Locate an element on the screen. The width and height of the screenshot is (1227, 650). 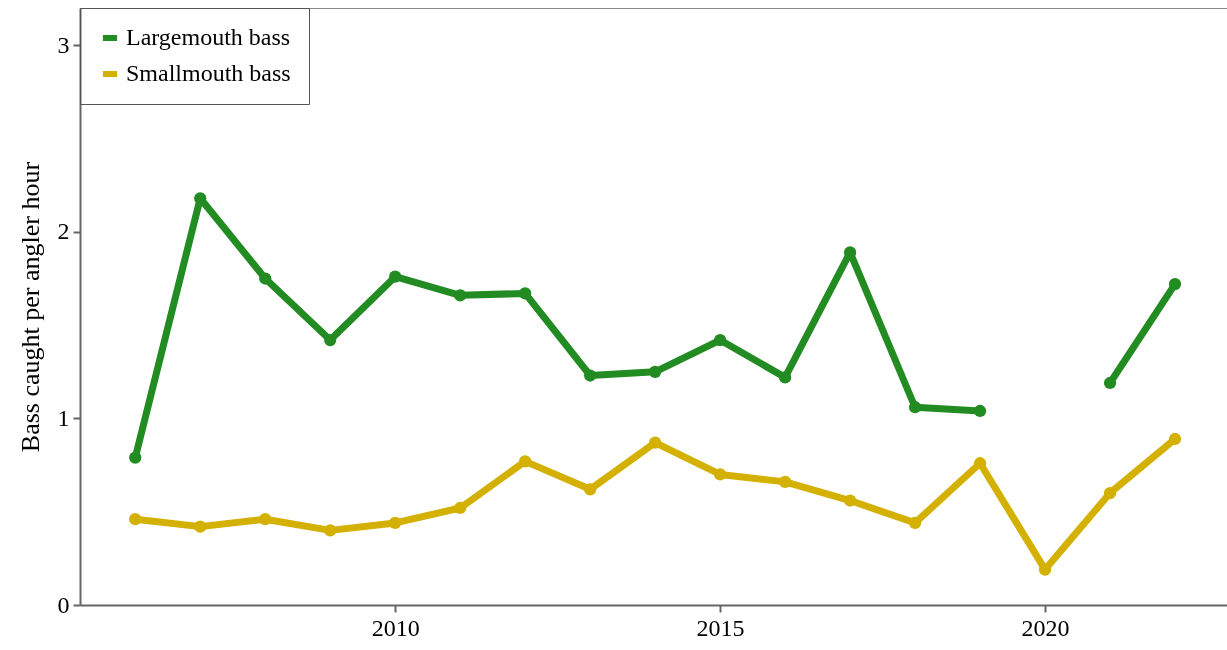
x-tick-label: 2015 is located at coordinates (720, 627).